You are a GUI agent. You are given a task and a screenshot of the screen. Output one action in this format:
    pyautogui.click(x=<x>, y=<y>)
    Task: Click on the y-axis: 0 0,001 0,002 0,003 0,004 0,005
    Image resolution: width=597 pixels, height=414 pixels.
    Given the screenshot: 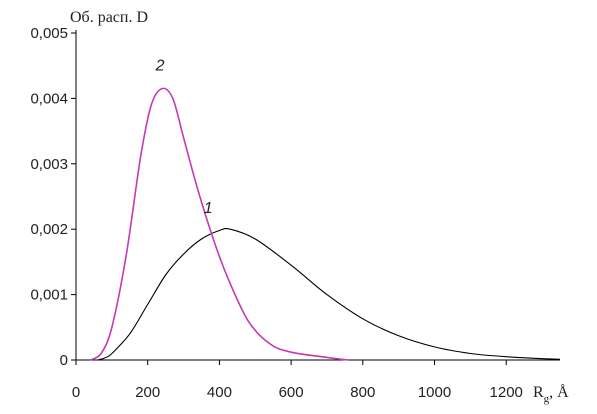 What is the action you would take?
    pyautogui.click(x=53, y=197)
    